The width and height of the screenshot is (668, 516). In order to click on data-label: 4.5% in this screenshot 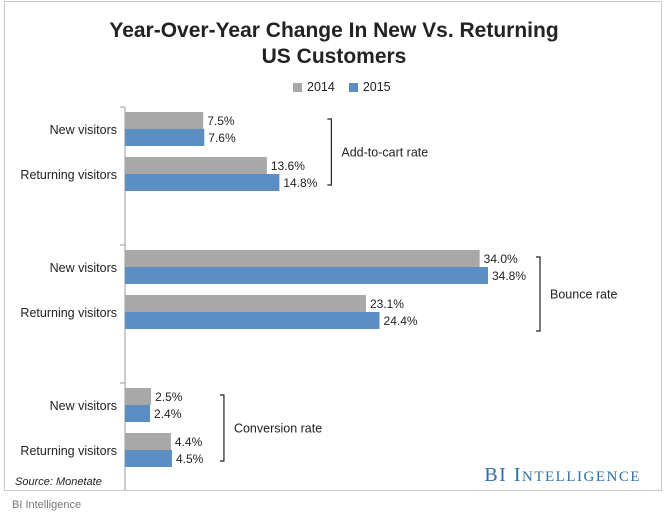, I will do `click(190, 459)`.